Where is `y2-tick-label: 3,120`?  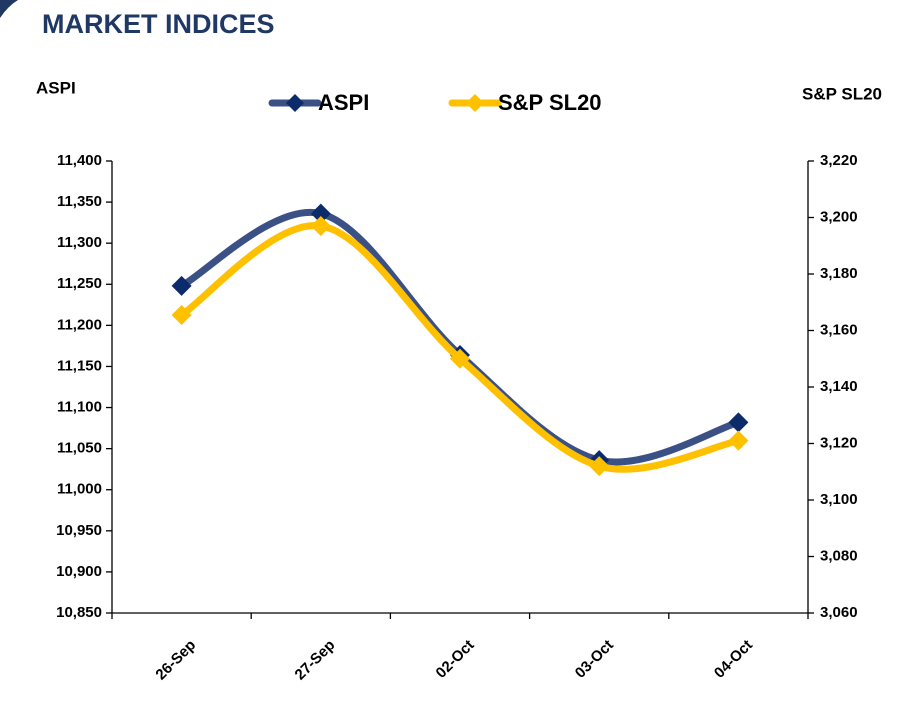
y2-tick-label: 3,120 is located at coordinates (839, 442).